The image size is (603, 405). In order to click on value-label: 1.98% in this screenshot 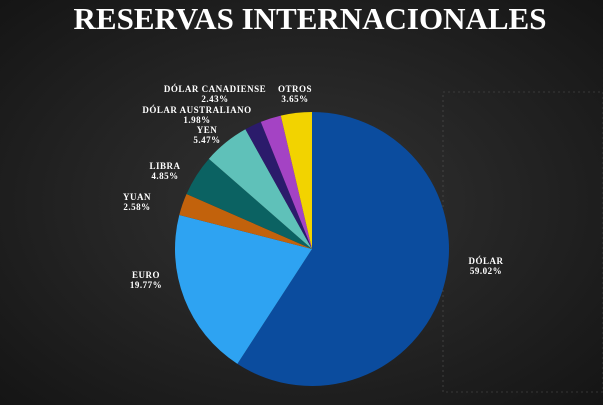, I will do `click(196, 120)`.